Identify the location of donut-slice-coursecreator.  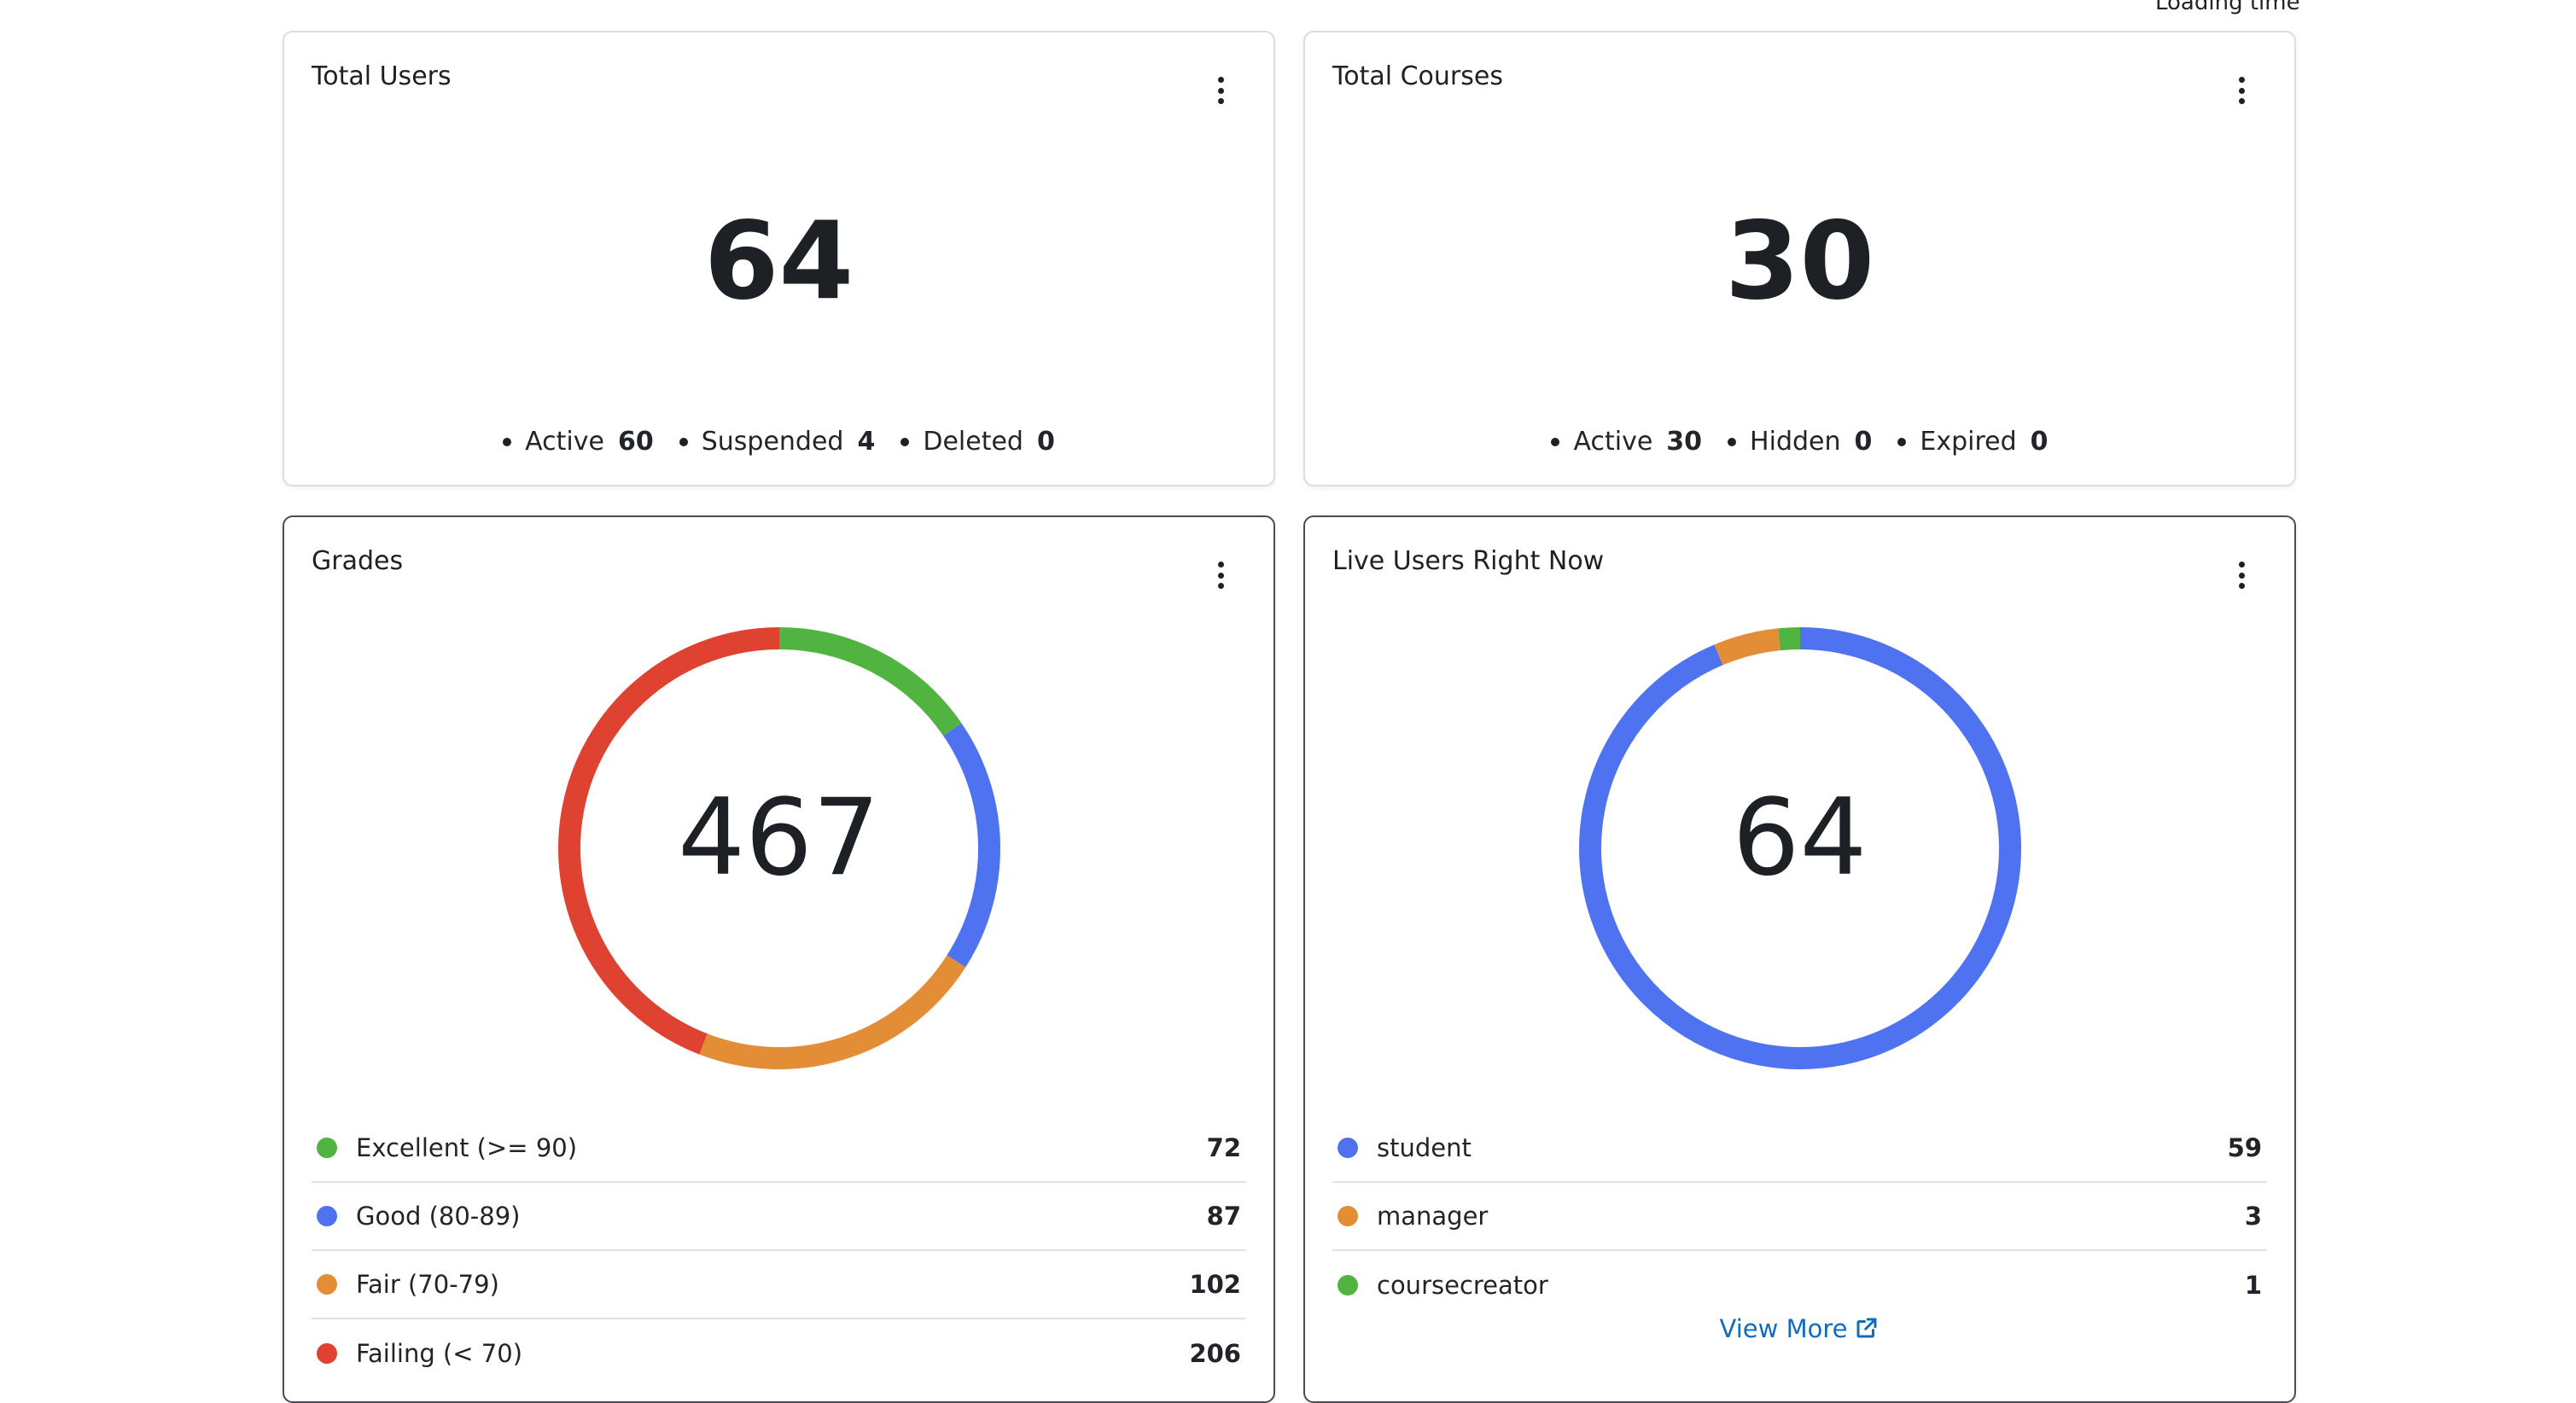
(1788, 639).